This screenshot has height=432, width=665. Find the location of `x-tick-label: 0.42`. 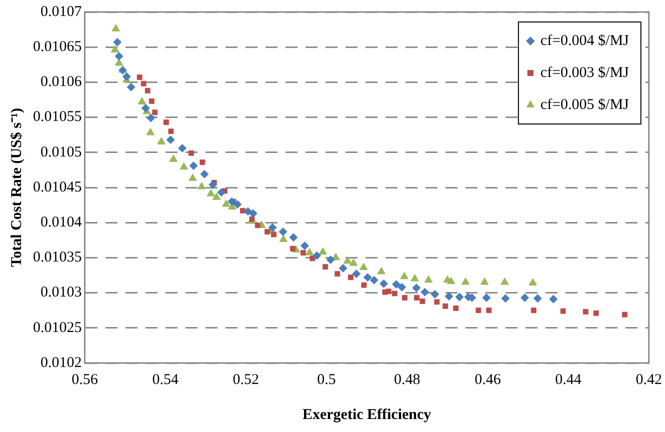

x-tick-label: 0.42 is located at coordinates (649, 380).